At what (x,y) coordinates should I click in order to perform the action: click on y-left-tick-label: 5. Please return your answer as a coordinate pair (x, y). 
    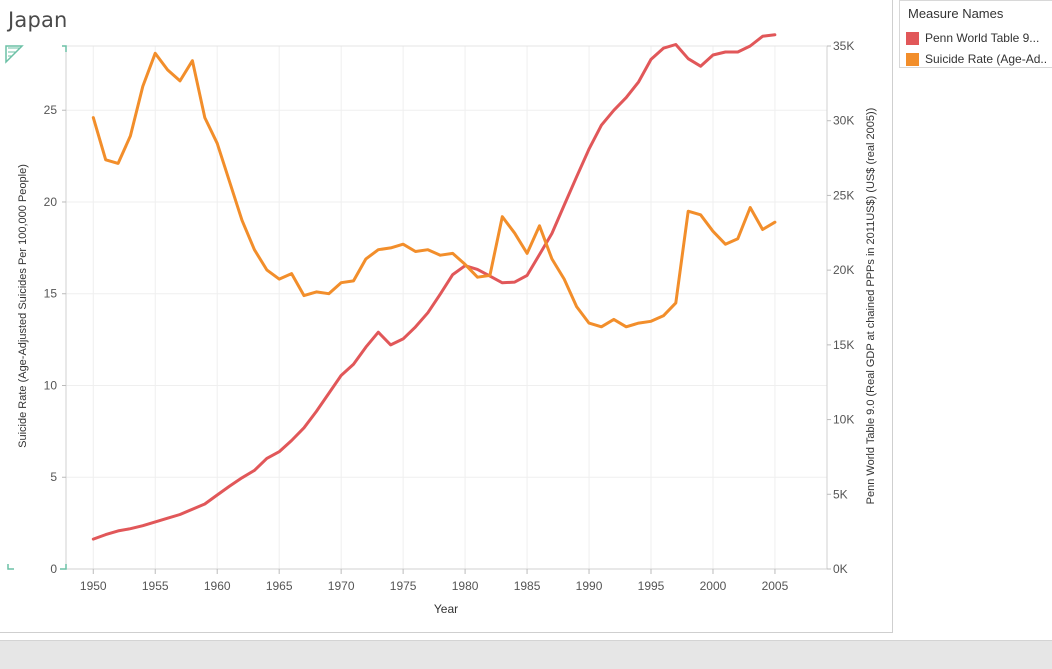
    Looking at the image, I should click on (53, 477).